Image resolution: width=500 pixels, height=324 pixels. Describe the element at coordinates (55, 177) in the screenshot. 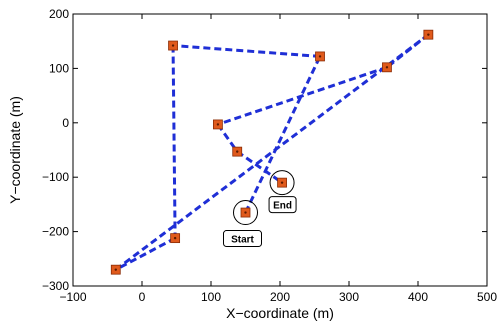

I see `y-tick-label: −100` at that location.